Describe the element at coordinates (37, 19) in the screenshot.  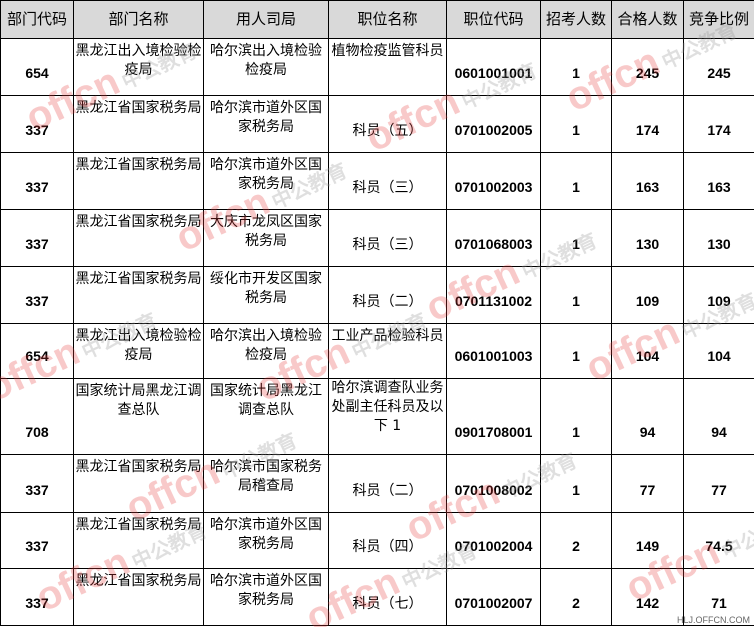
I see `header-dept-code: 部门代码` at that location.